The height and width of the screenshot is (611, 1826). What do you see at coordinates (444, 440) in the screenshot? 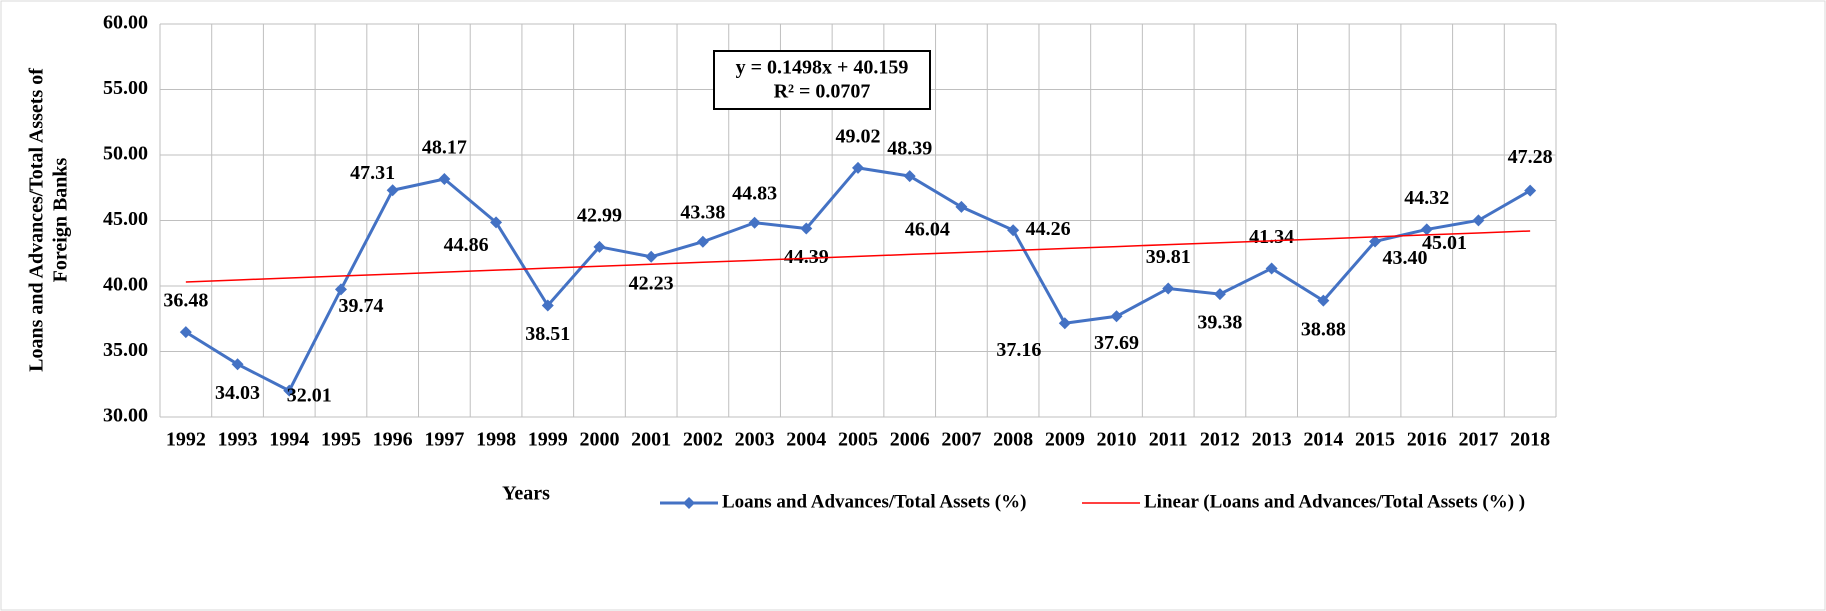
I see `x-tick-label: 1997` at bounding box center [444, 440].